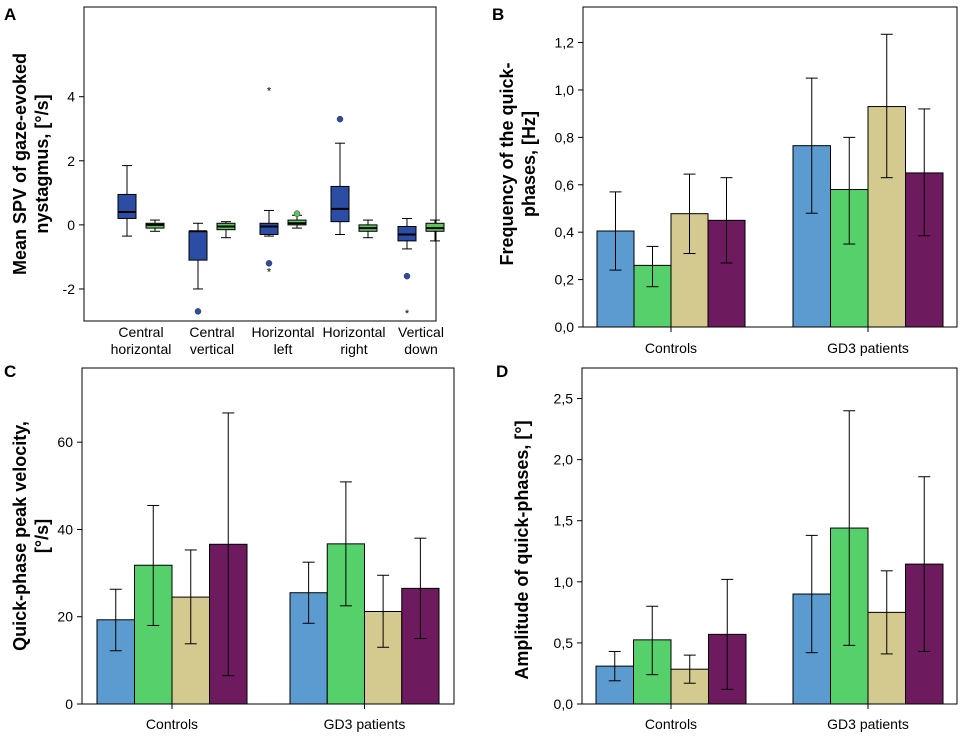 The width and height of the screenshot is (965, 736). I want to click on panel-a-ylabel-line2: nystagmus, [°/s], so click(42, 163).